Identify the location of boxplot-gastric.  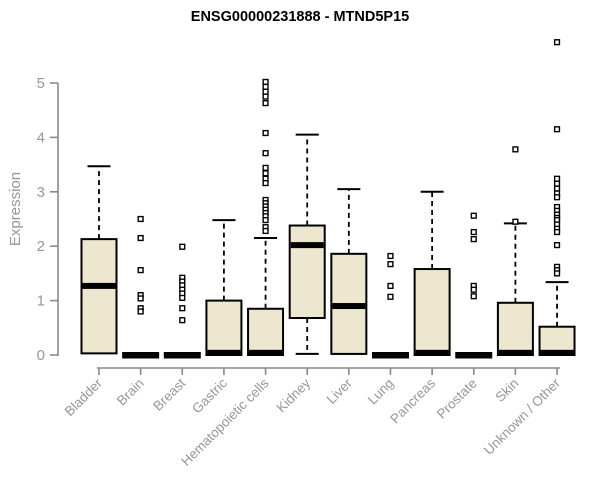
(224, 288).